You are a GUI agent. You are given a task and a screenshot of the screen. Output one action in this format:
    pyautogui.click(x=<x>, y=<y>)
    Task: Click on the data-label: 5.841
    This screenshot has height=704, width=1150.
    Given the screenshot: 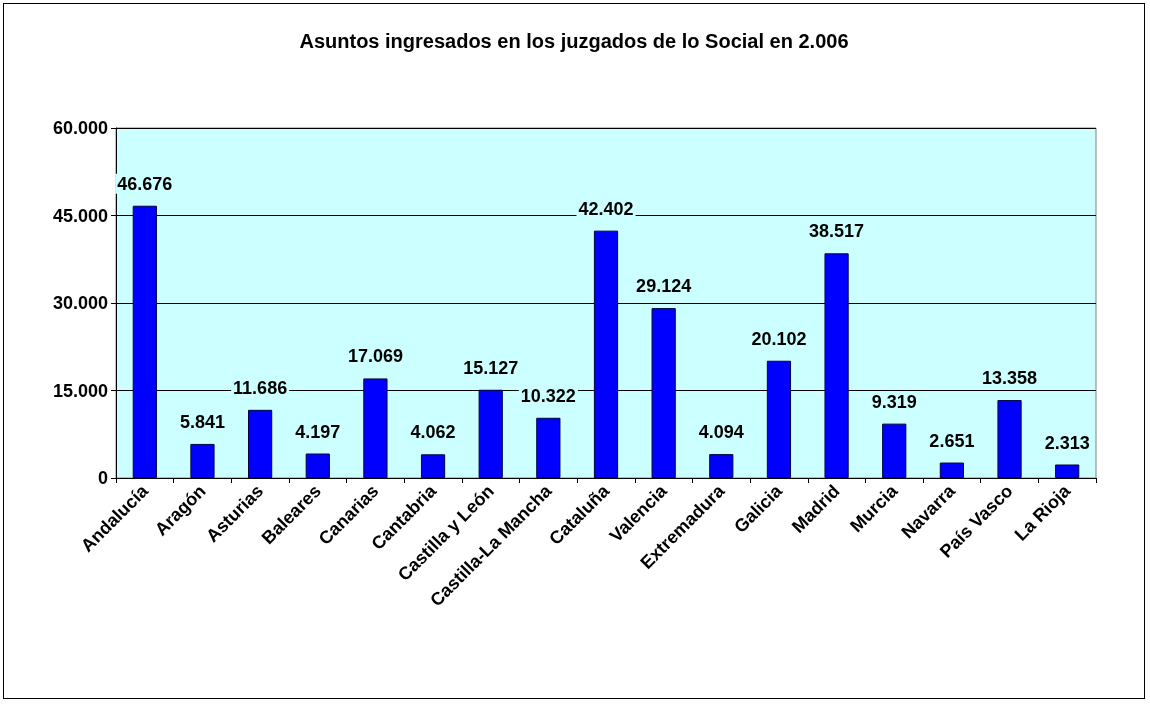 What is the action you would take?
    pyautogui.click(x=202, y=421)
    